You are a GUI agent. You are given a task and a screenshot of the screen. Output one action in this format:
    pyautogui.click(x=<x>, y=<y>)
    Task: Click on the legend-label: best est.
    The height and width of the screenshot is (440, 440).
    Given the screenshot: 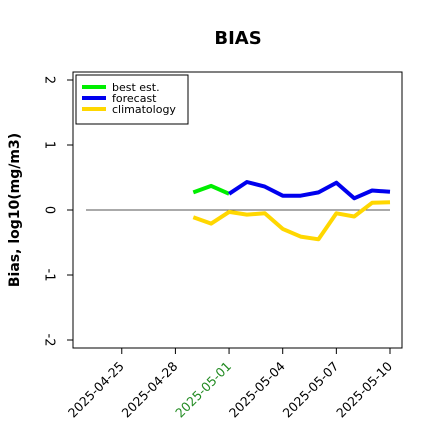 What is the action you would take?
    pyautogui.click(x=136, y=87)
    